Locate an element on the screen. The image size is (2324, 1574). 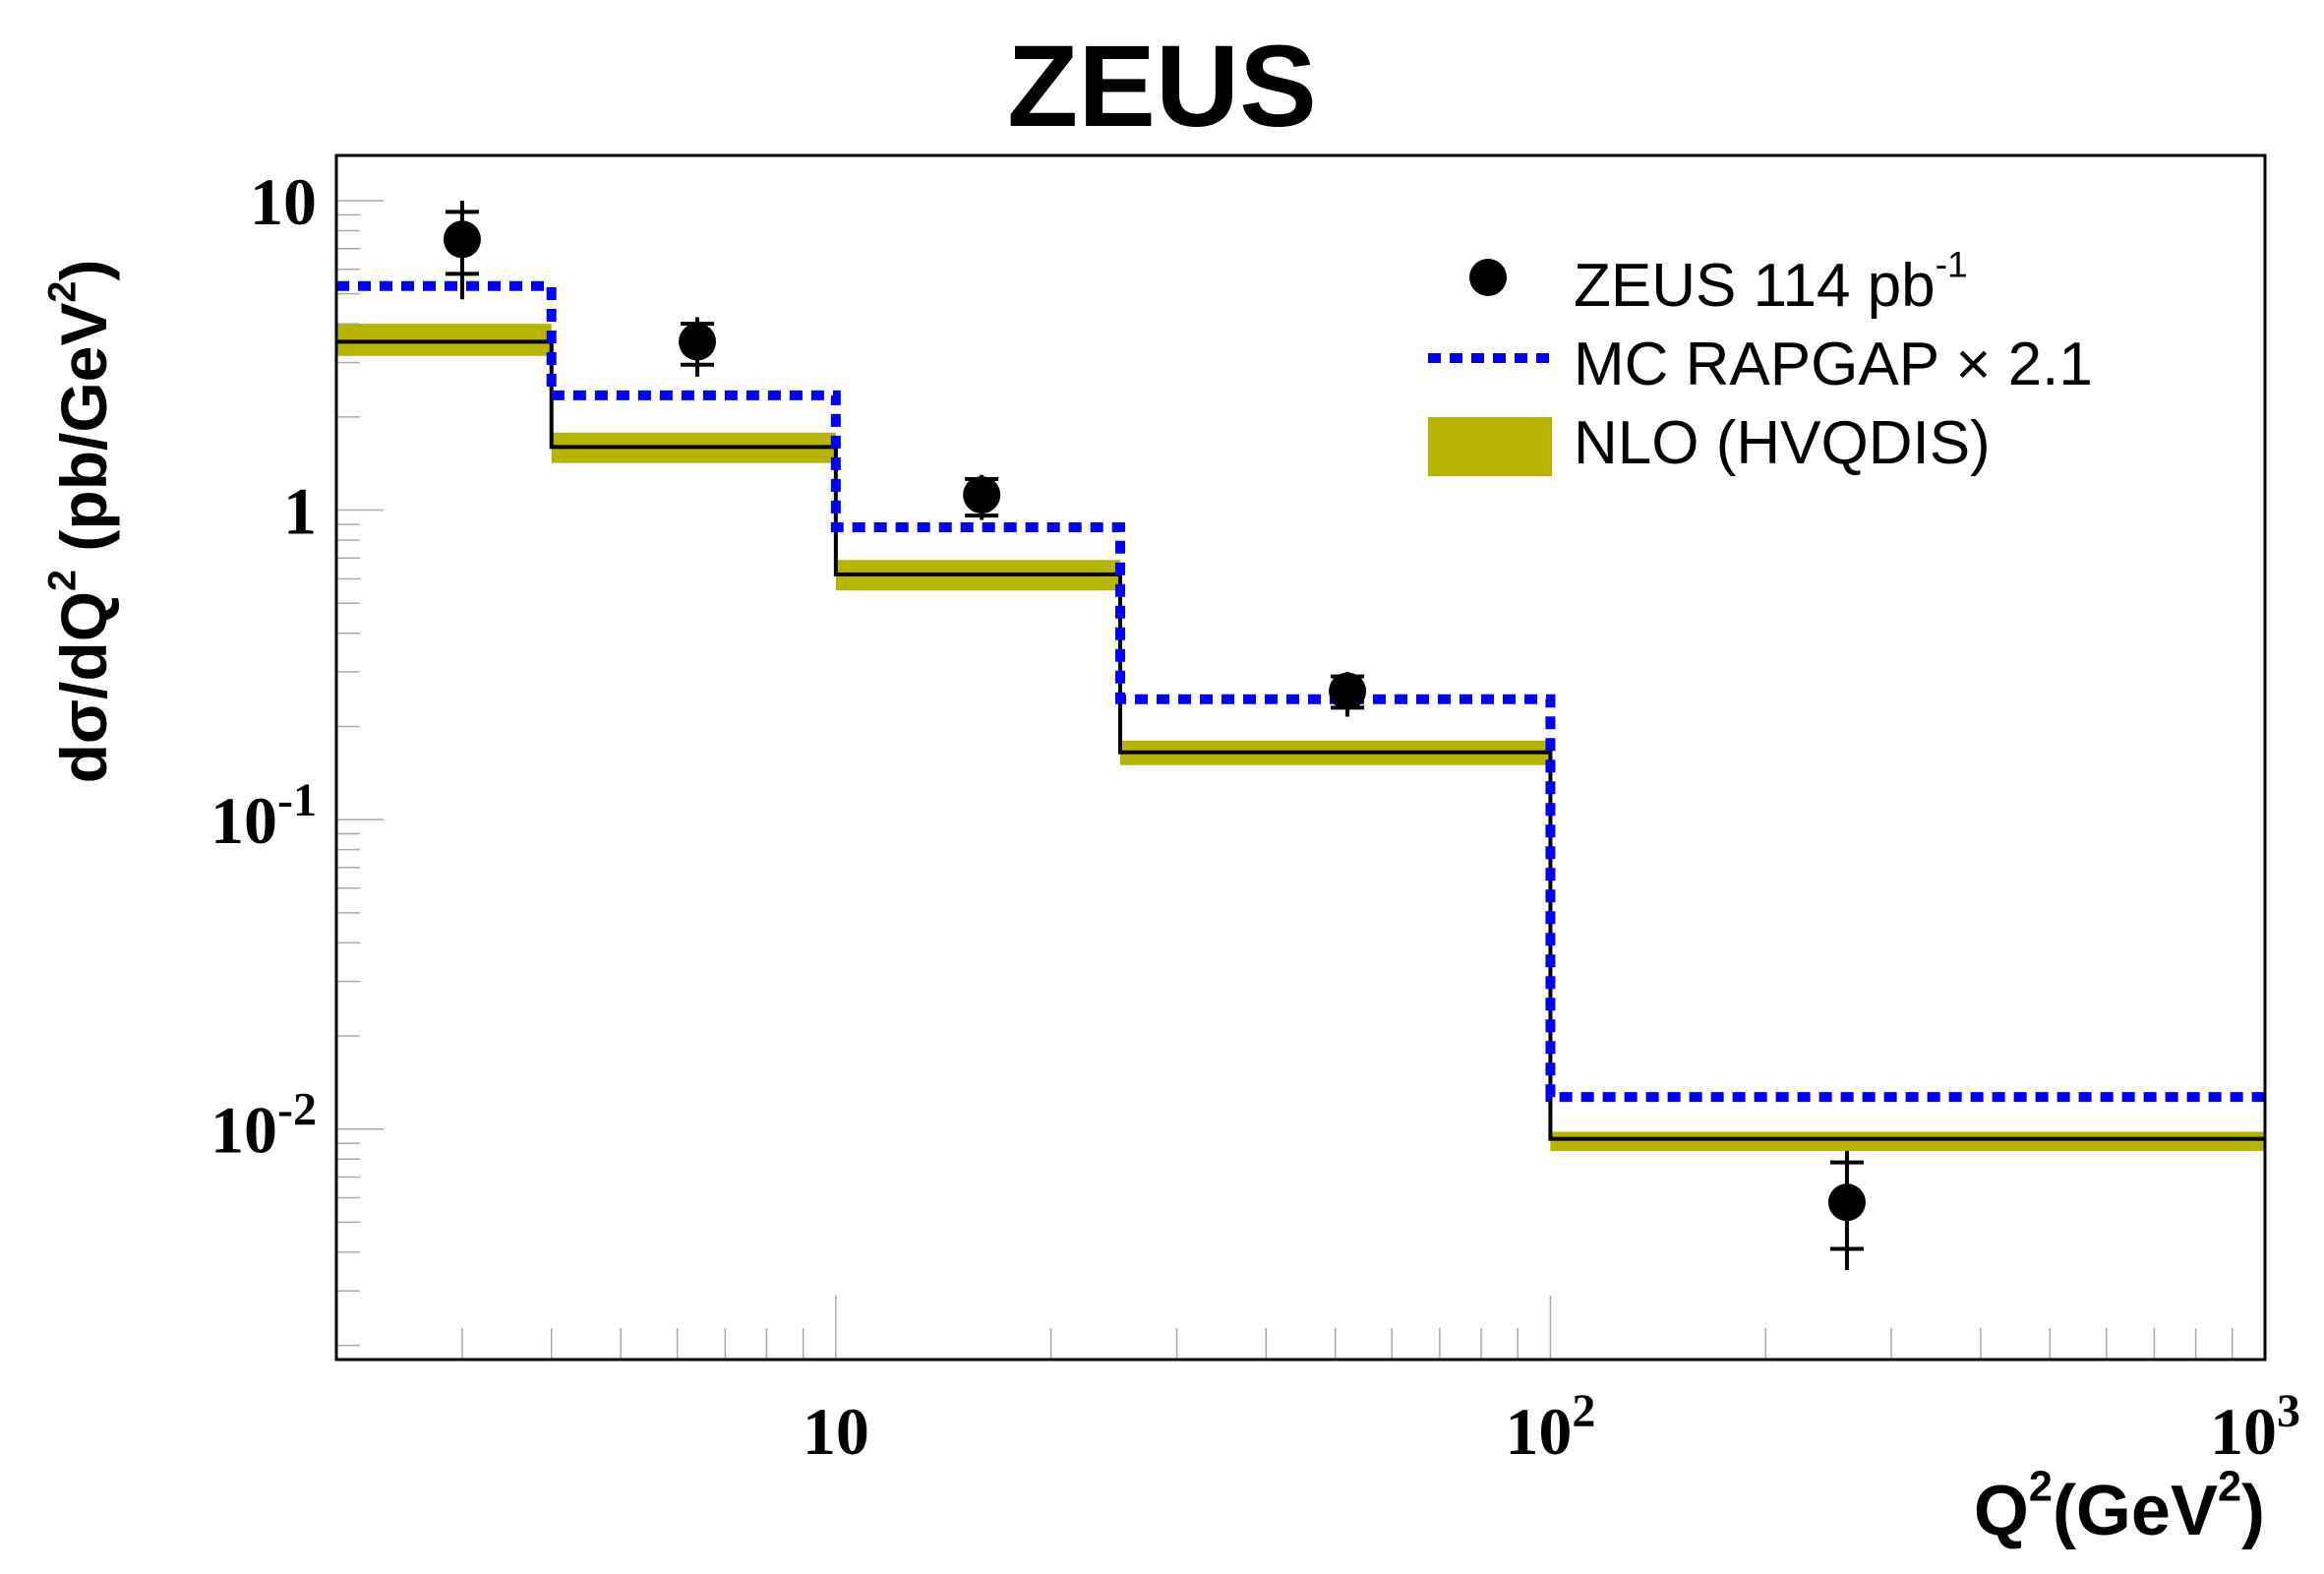
y-tick-label: 10⁻² is located at coordinates (263, 1126).